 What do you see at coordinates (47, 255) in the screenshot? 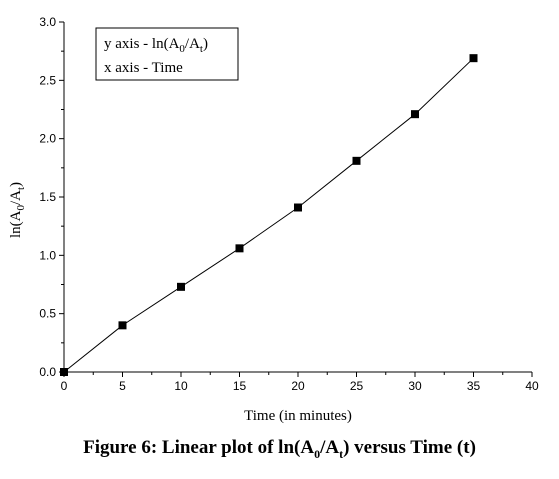
I see `y-tick-label: 1.0` at bounding box center [47, 255].